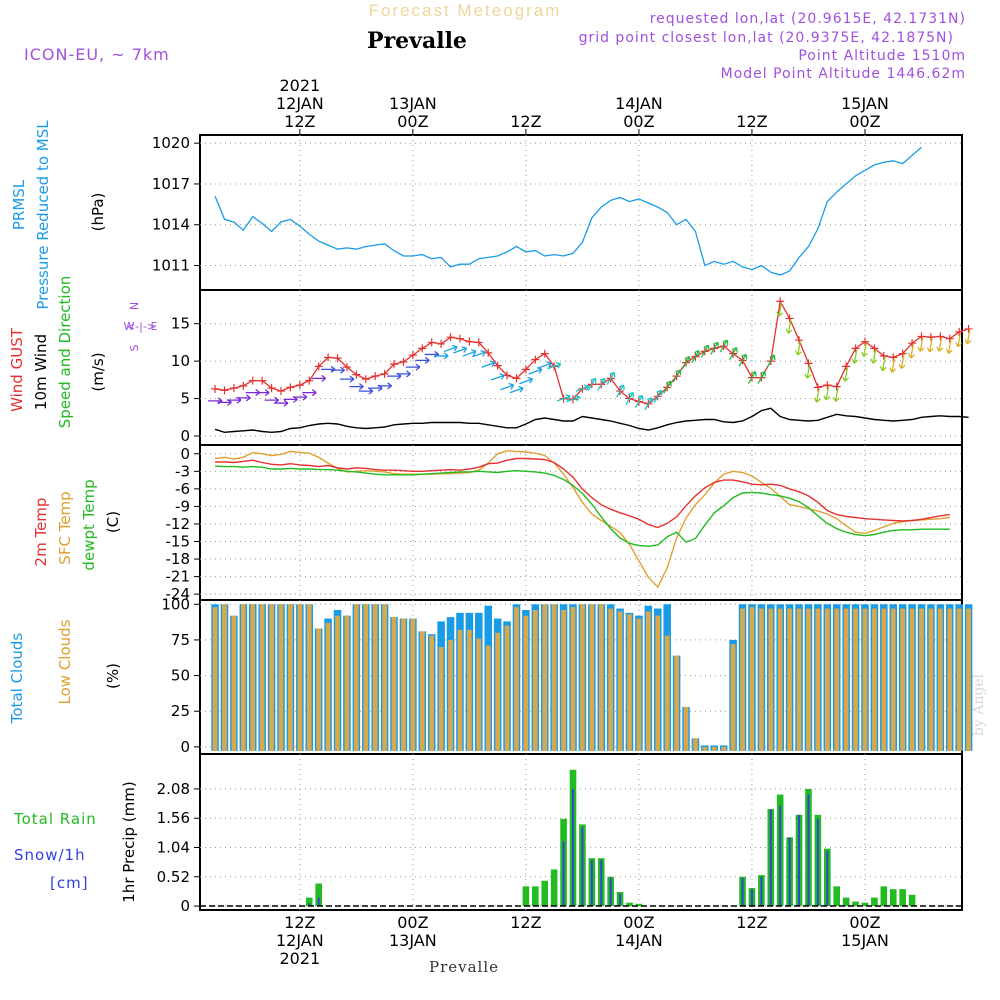 This screenshot has height=1000, width=1000. Describe the element at coordinates (557, 205) in the screenshot. I see `pressure-panel: 1011 1014 1017 1020` at that location.